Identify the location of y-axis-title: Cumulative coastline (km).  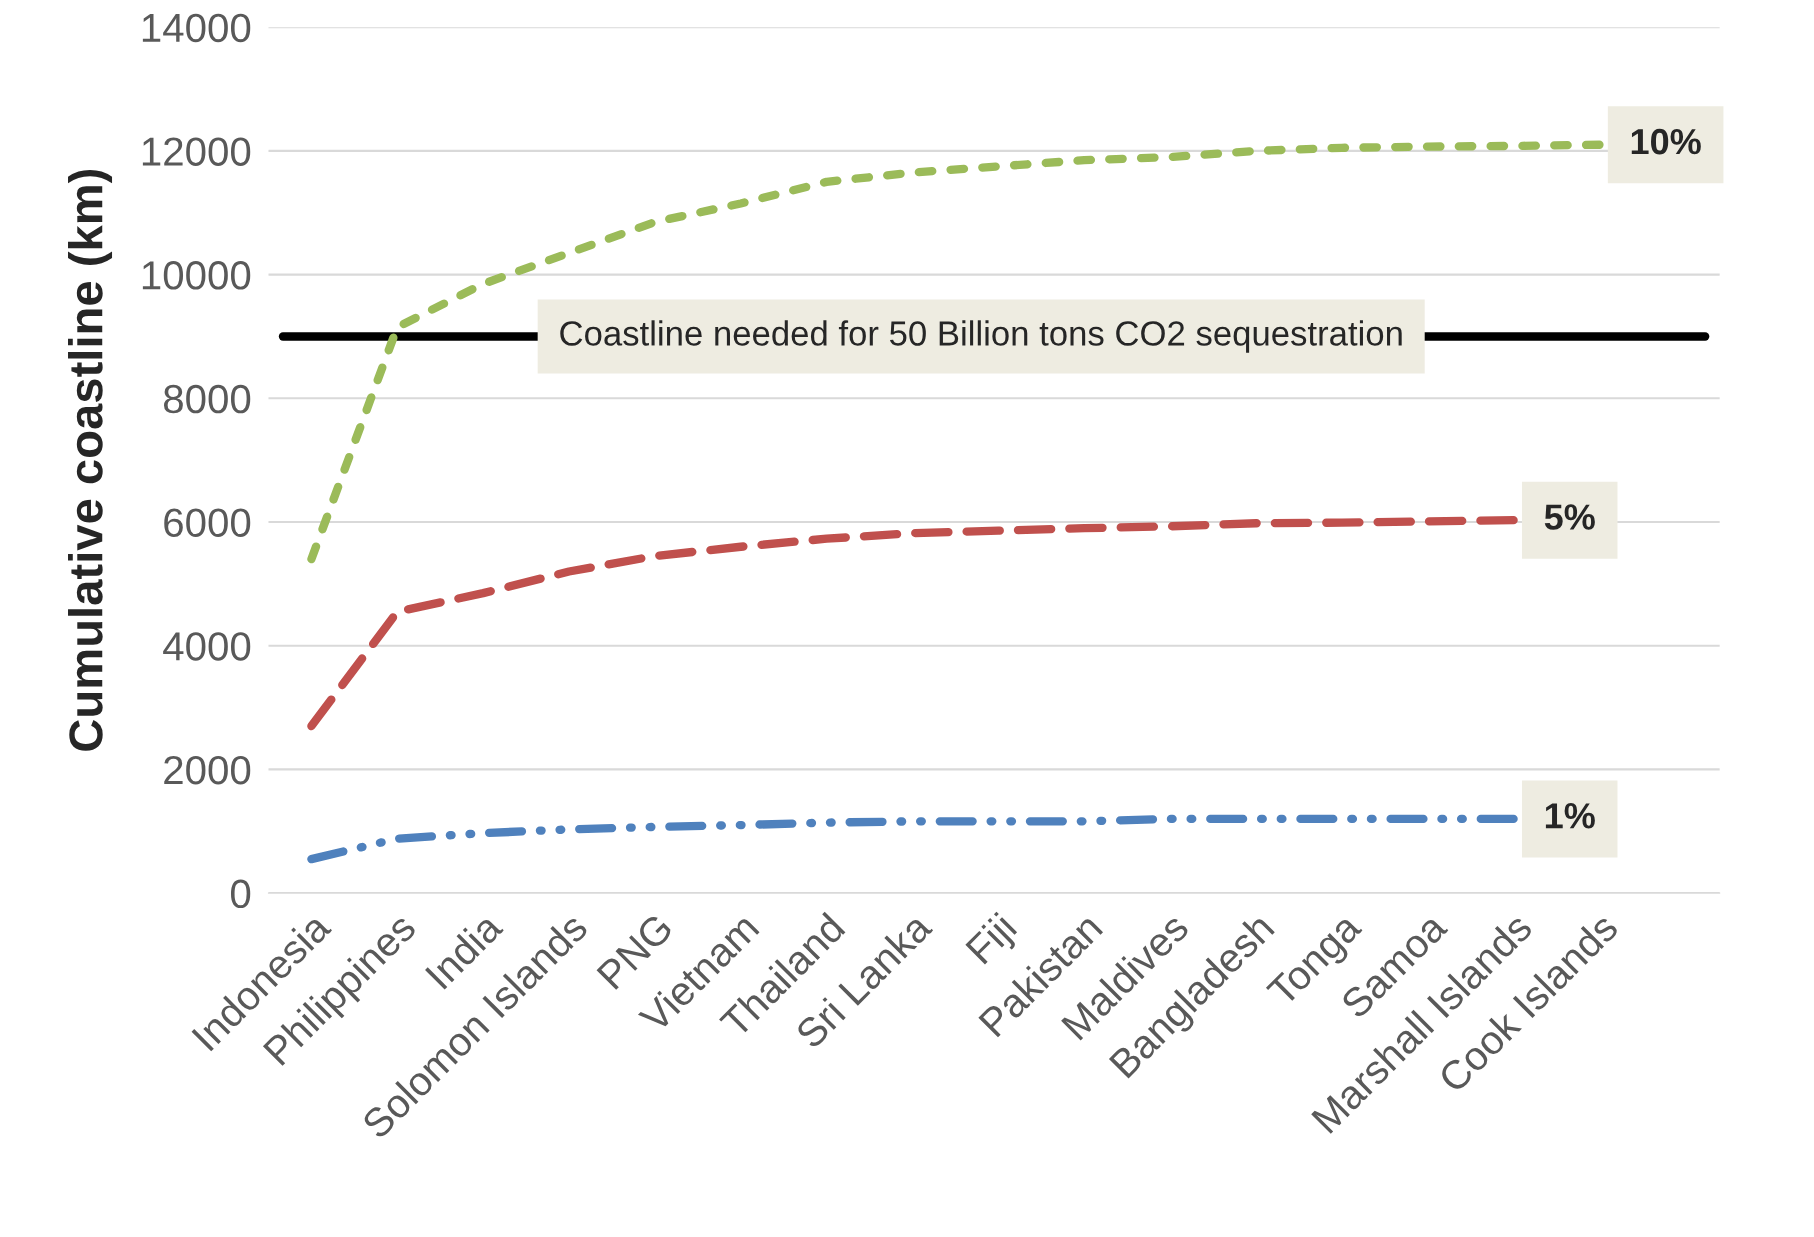
(90, 460).